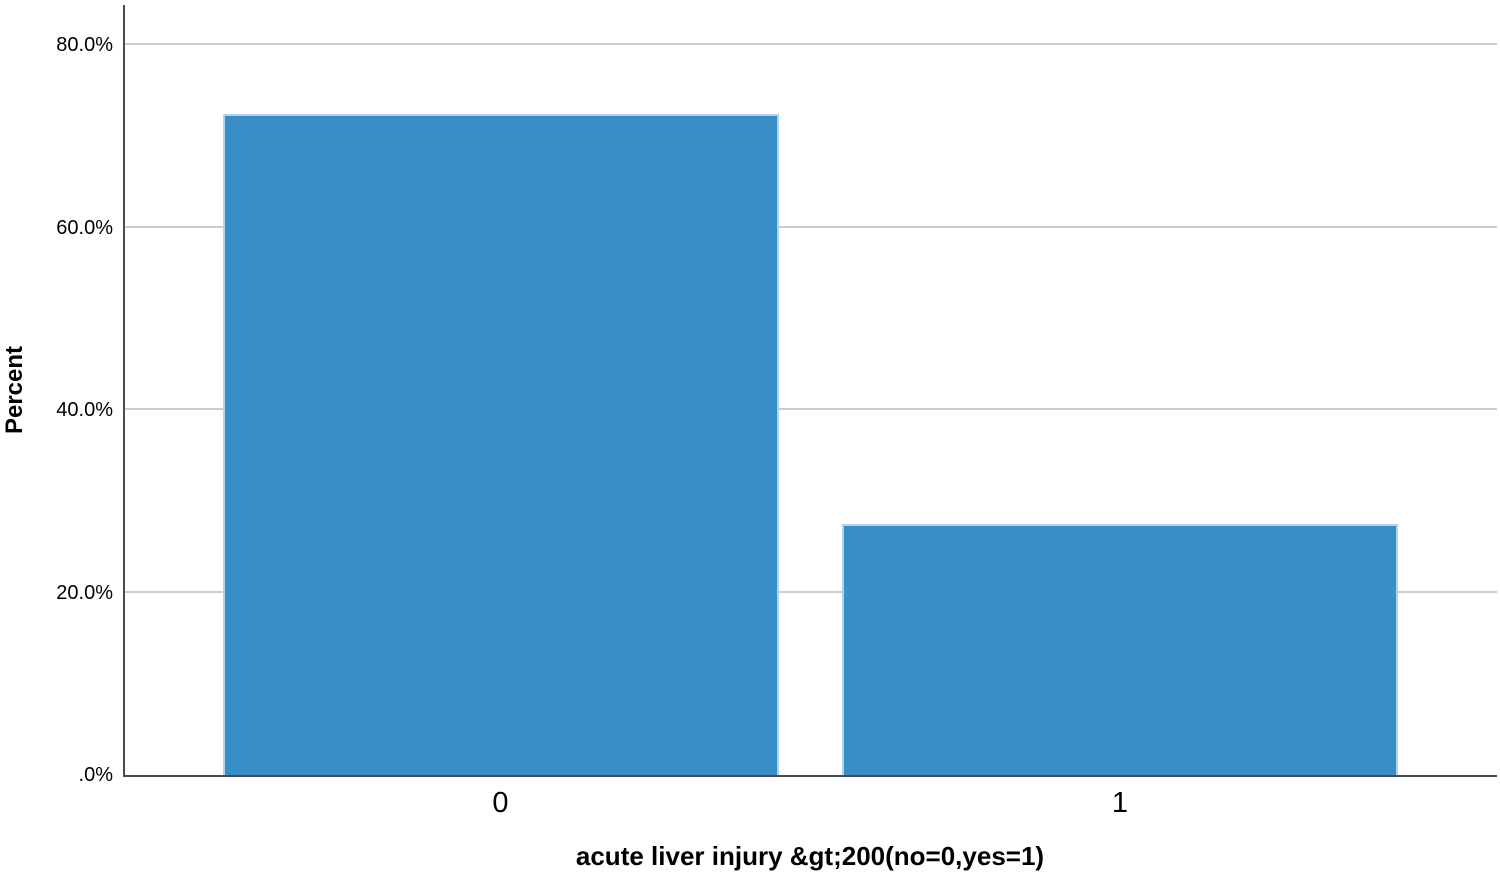  What do you see at coordinates (84, 227) in the screenshot?
I see `y-tick-label: 60.0%` at bounding box center [84, 227].